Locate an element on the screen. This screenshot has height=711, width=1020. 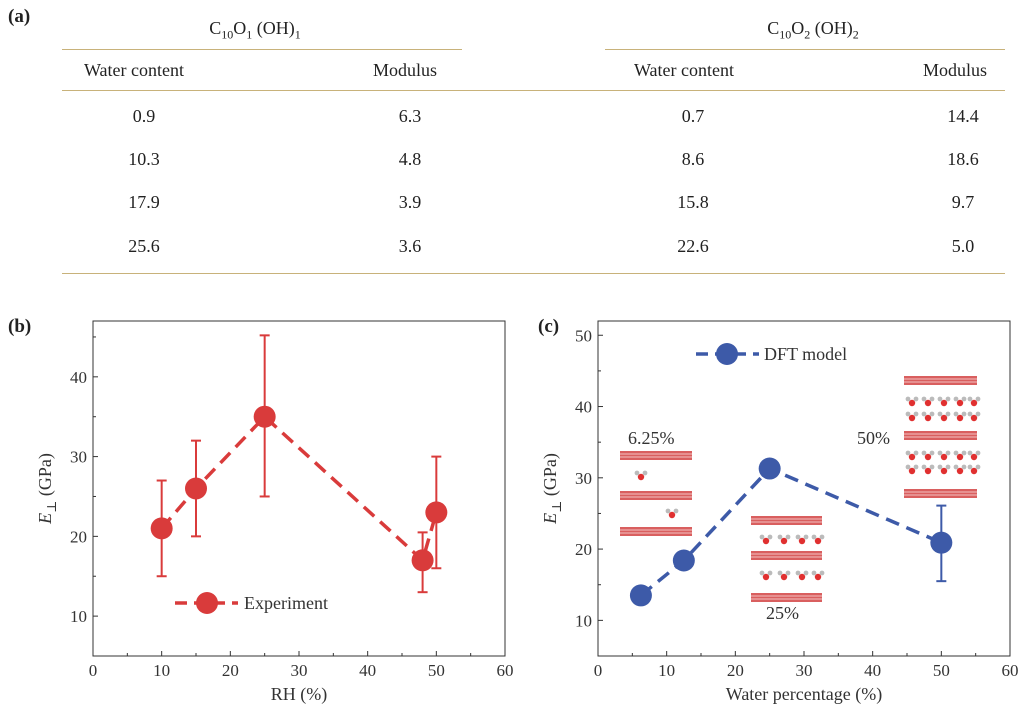
series-line is located at coordinates (791, 531).